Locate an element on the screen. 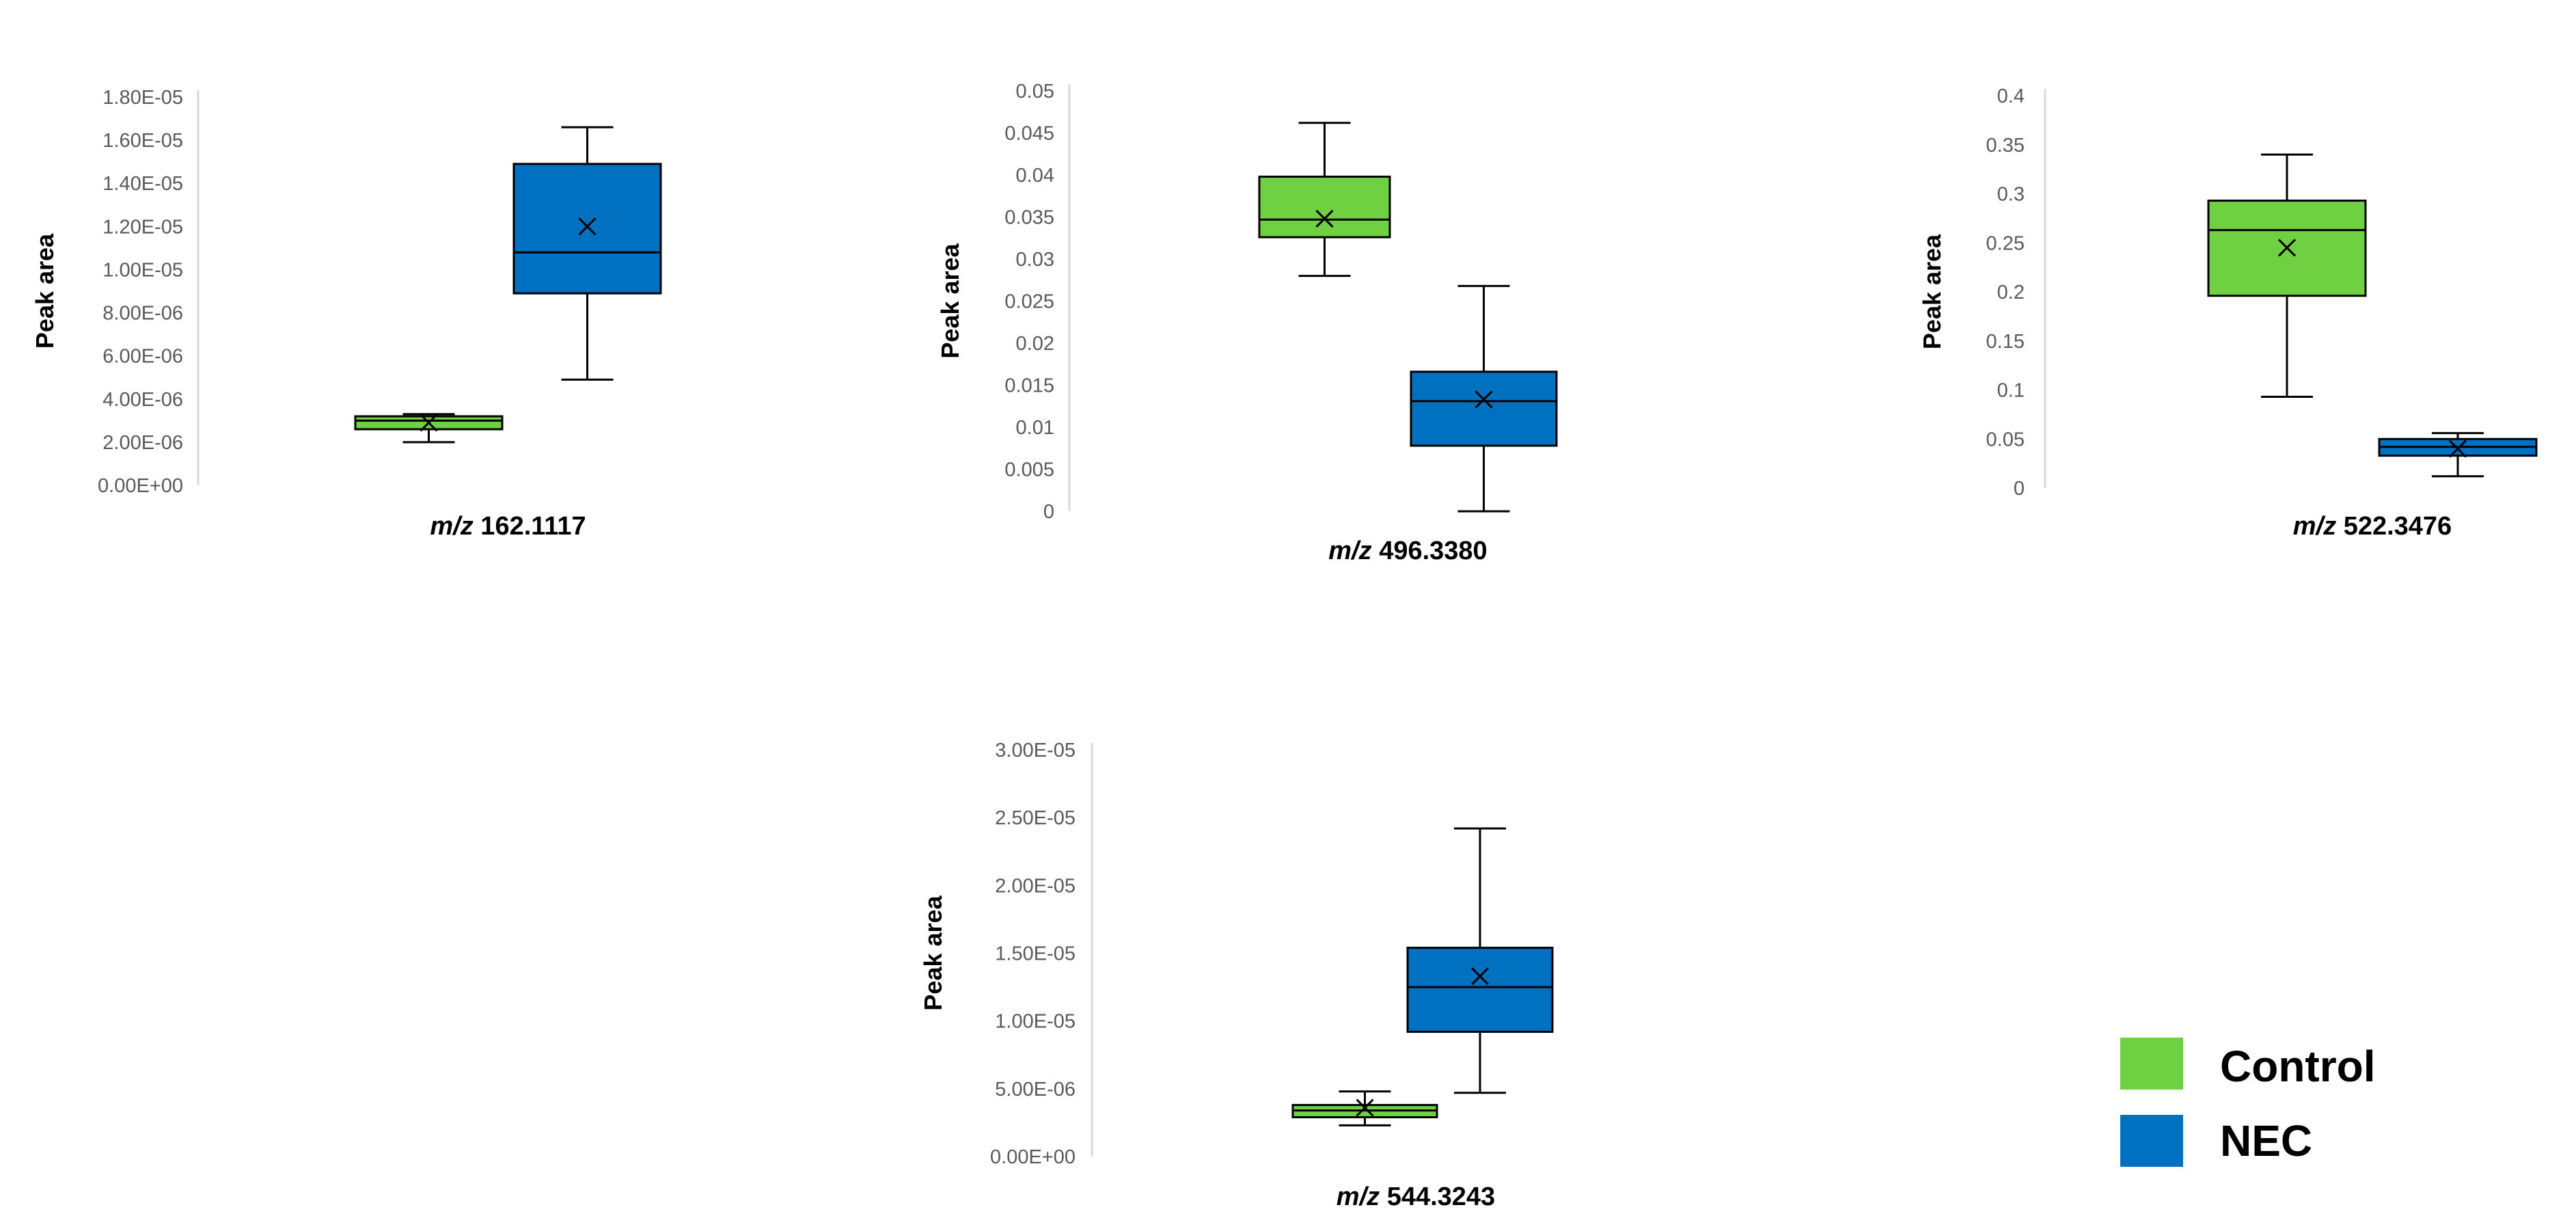 The image size is (2576, 1229). y-tick-label: 1.60E-05 is located at coordinates (142, 141).